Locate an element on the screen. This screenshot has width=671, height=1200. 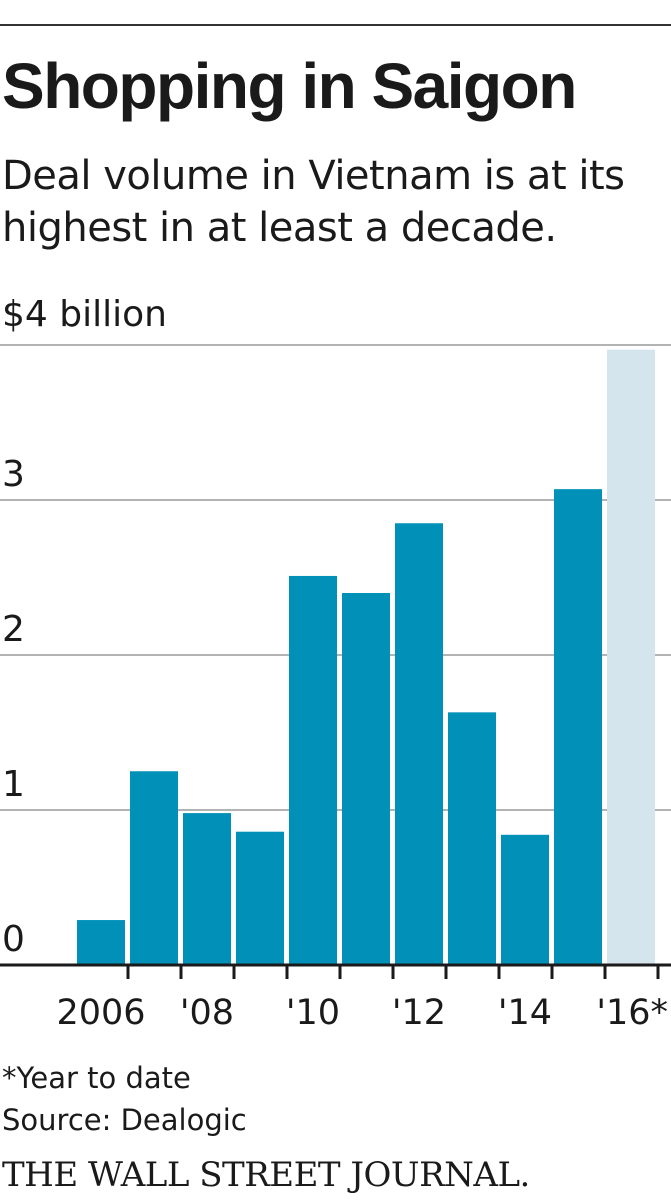
y-tick-label-2: 2 is located at coordinates (13, 629).